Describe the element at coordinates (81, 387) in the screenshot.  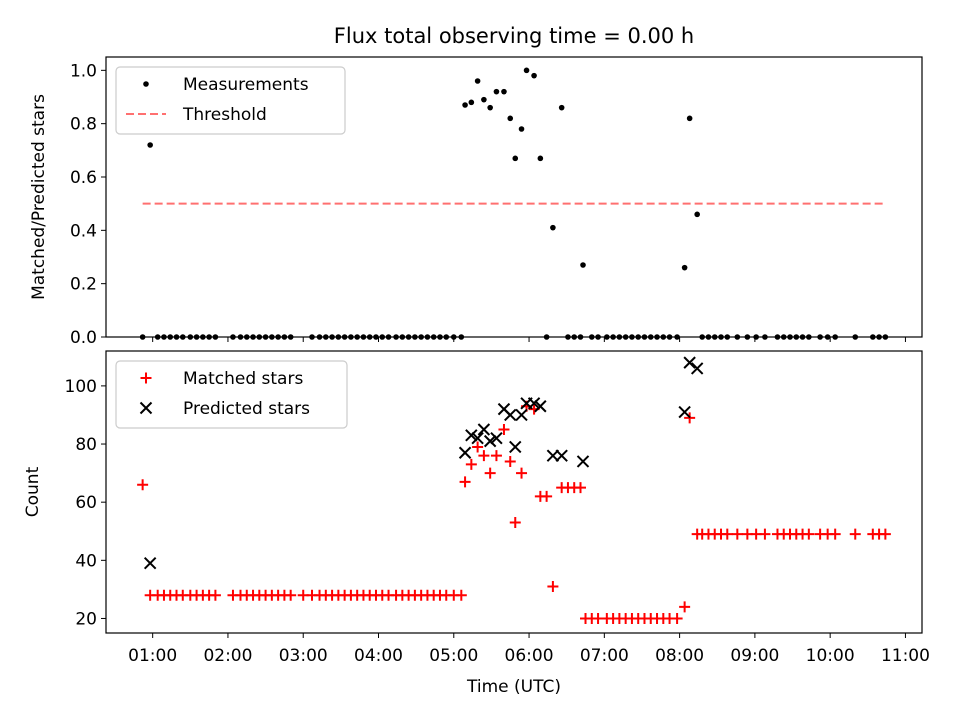
I see `y-tick-label: 100` at that location.